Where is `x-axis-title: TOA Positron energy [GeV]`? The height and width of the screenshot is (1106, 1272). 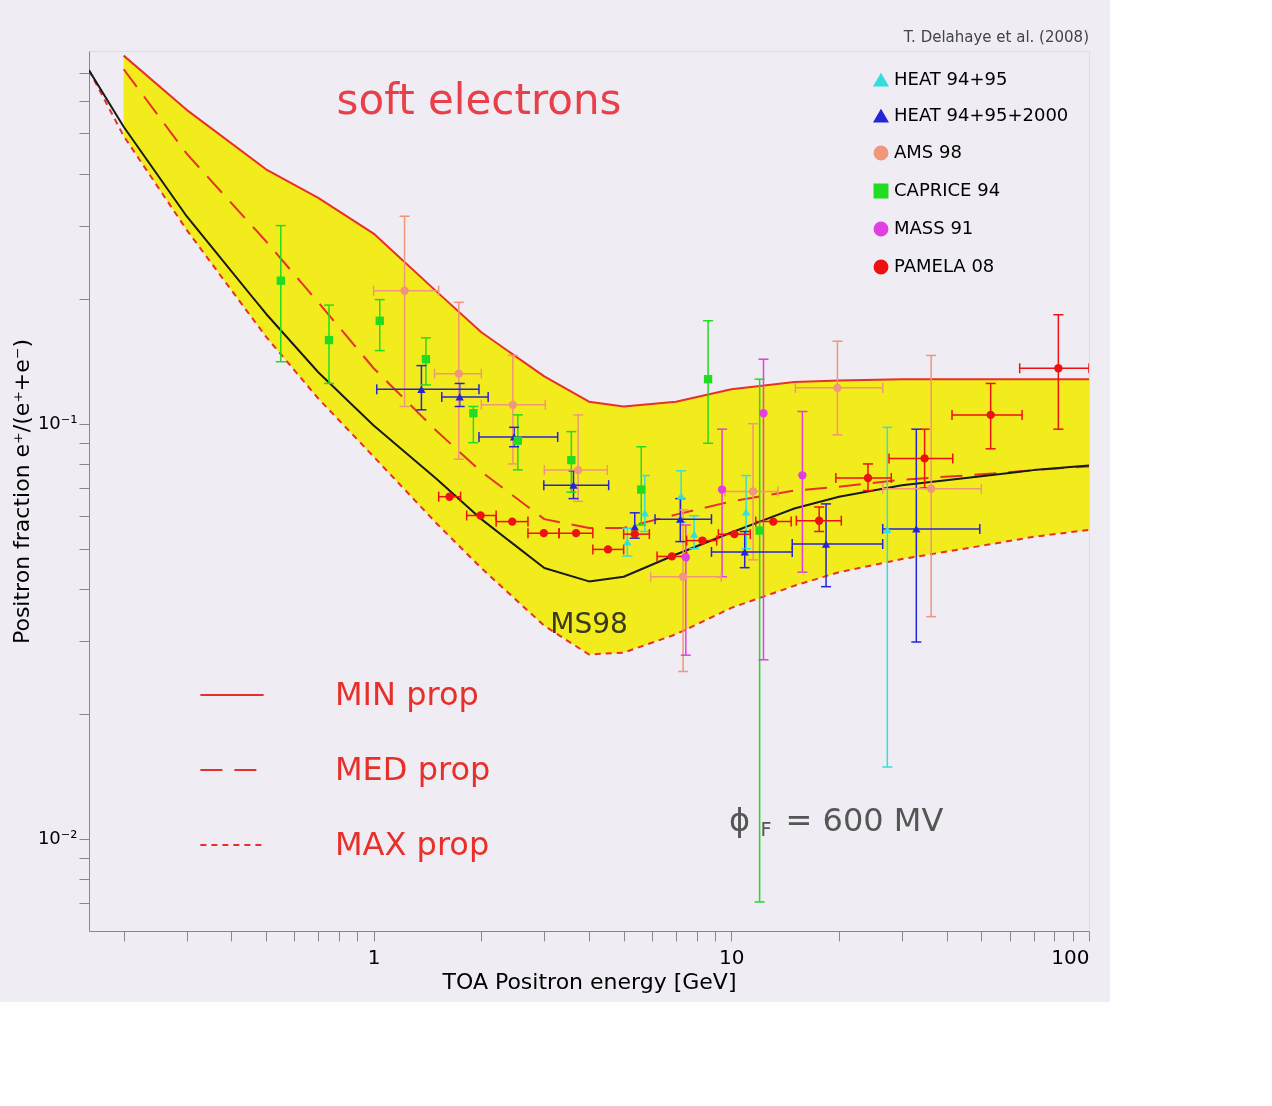
x-axis-title: TOA Positron energy [GeV] is located at coordinates (589, 981).